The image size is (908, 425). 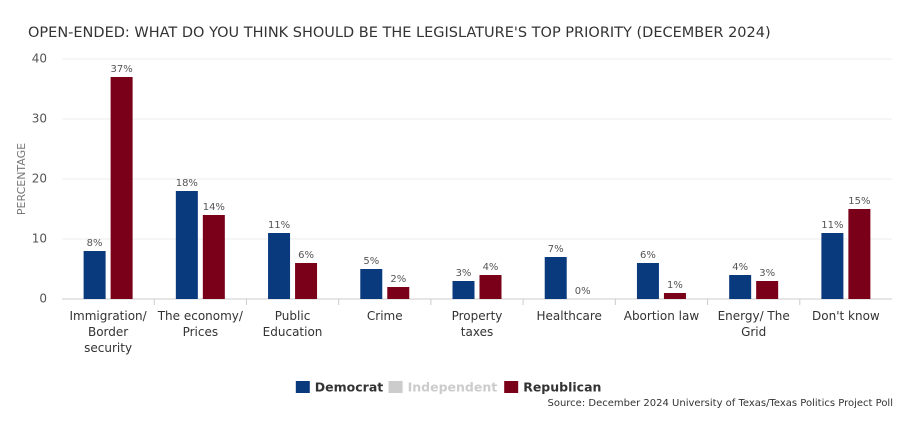 What do you see at coordinates (95, 243) in the screenshot?
I see `data-label: 8%` at bounding box center [95, 243].